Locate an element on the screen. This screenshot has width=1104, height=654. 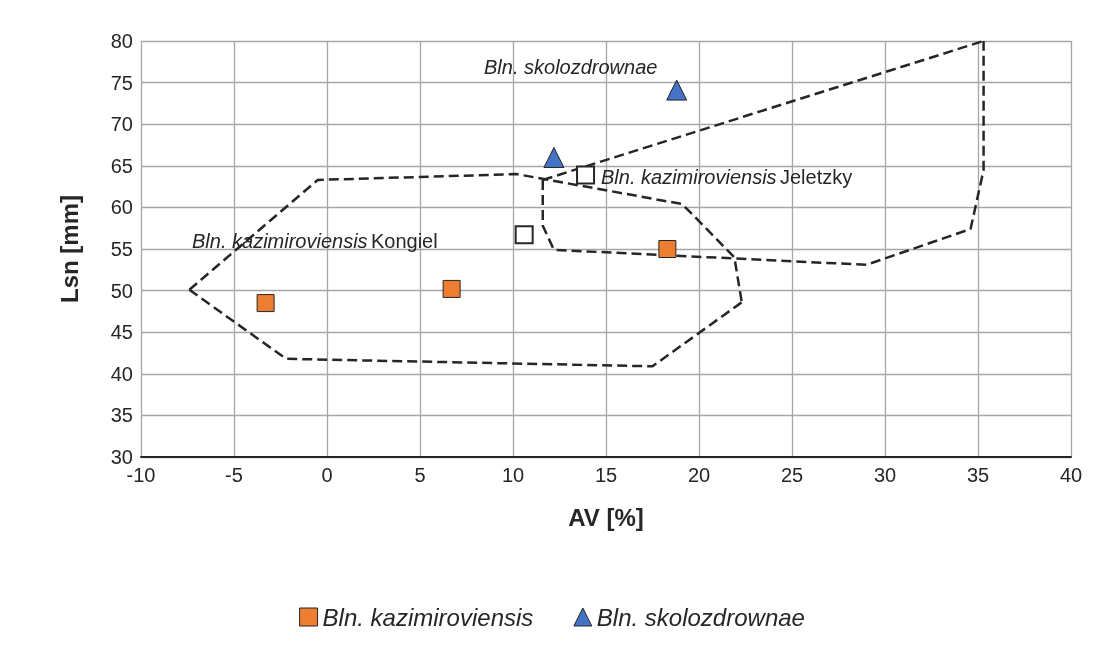
x-tick-label: 10 is located at coordinates (513, 475).